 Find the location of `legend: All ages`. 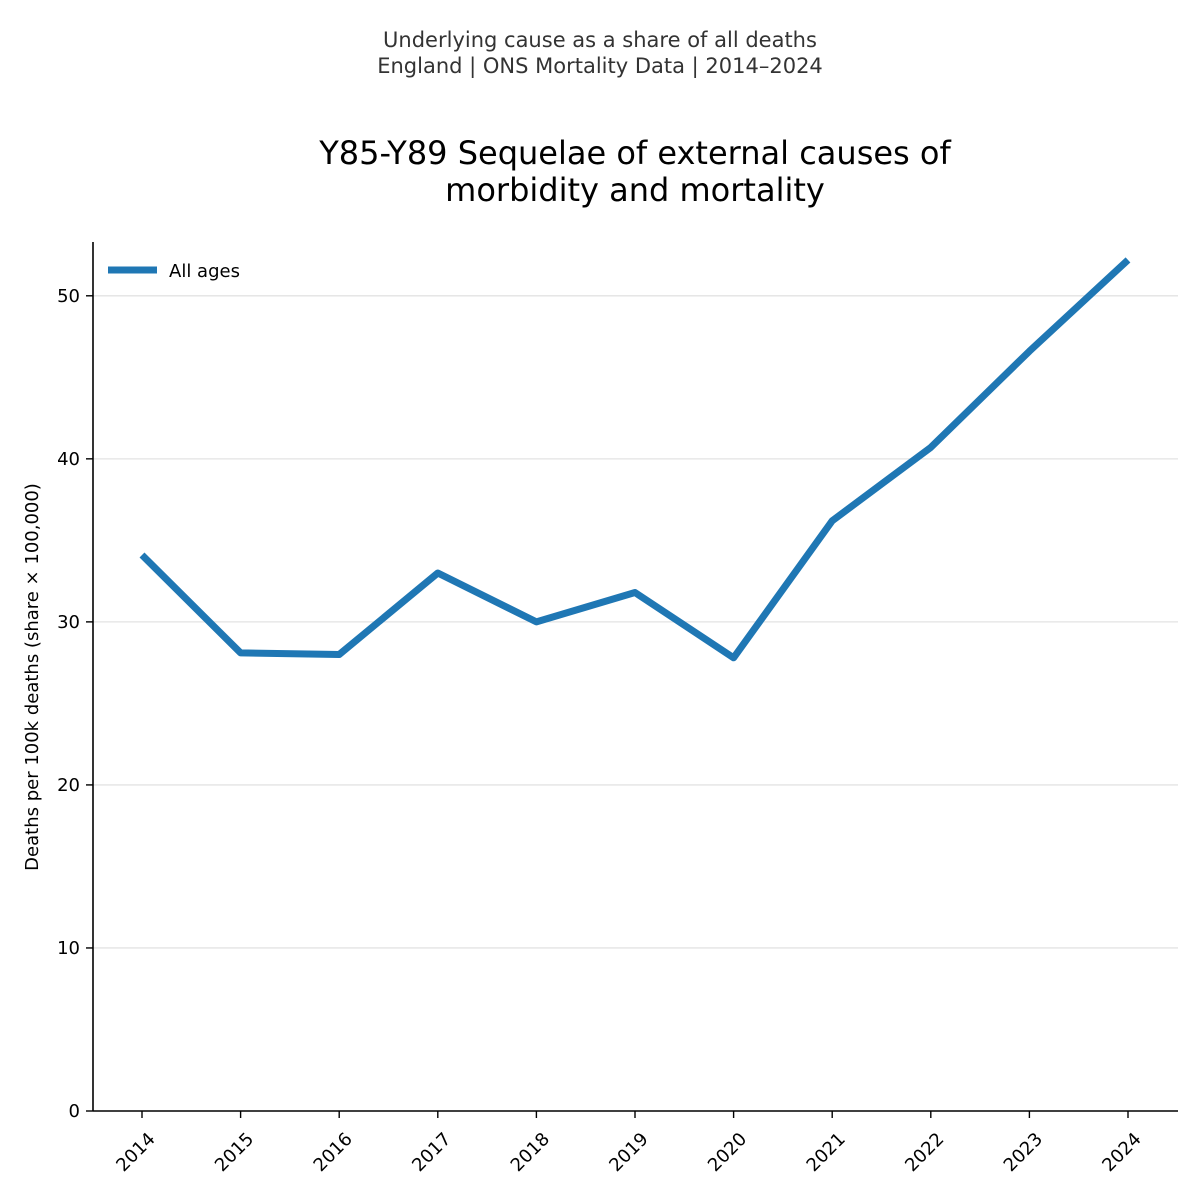

legend: All ages is located at coordinates (174, 271).